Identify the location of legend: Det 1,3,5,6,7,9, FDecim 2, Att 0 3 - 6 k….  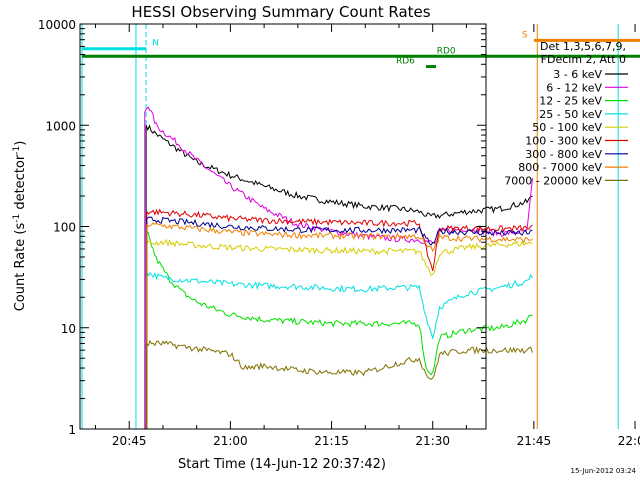
(566, 113).